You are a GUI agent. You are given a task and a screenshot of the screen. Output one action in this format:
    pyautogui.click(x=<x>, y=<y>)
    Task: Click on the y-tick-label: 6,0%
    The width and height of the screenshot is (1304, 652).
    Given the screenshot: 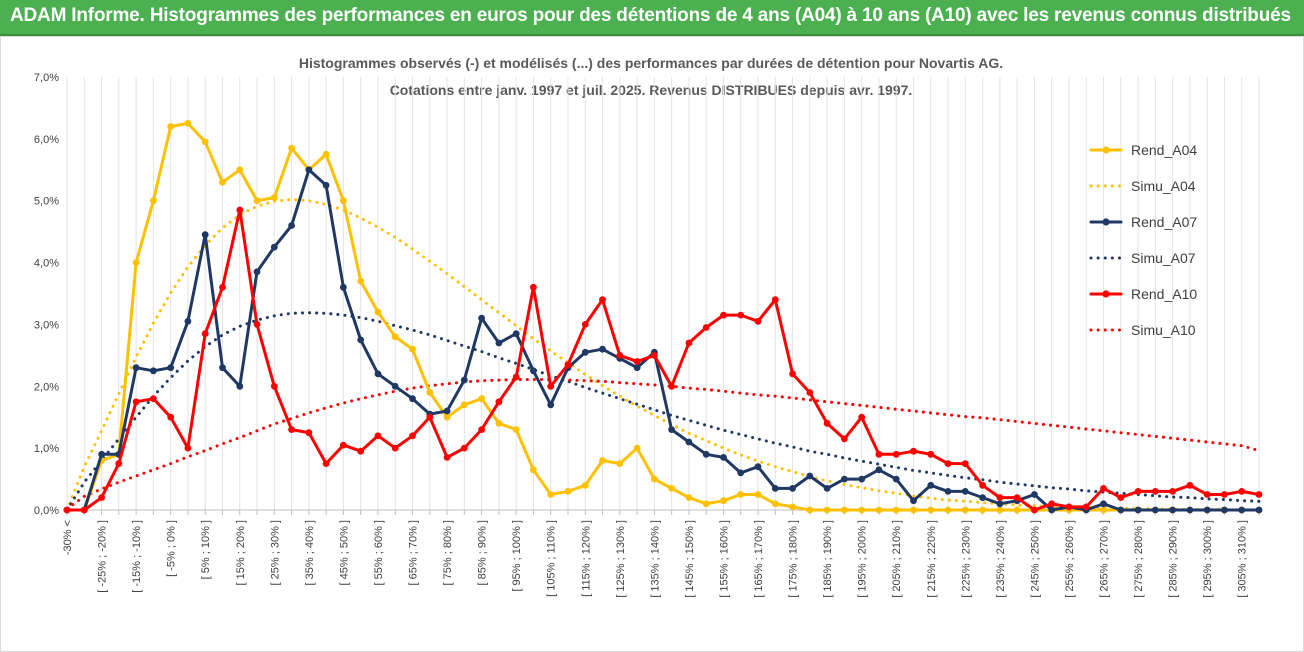 What is the action you would take?
    pyautogui.click(x=46, y=140)
    